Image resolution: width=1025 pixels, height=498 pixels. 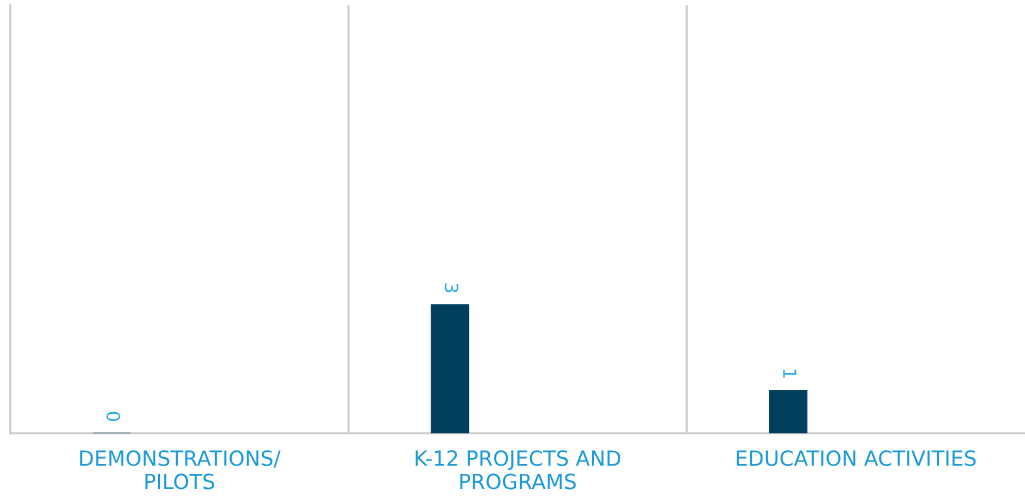 I want to click on x-tick-label: DEMONSTRATIONS/ PILOTS, so click(x=180, y=470).